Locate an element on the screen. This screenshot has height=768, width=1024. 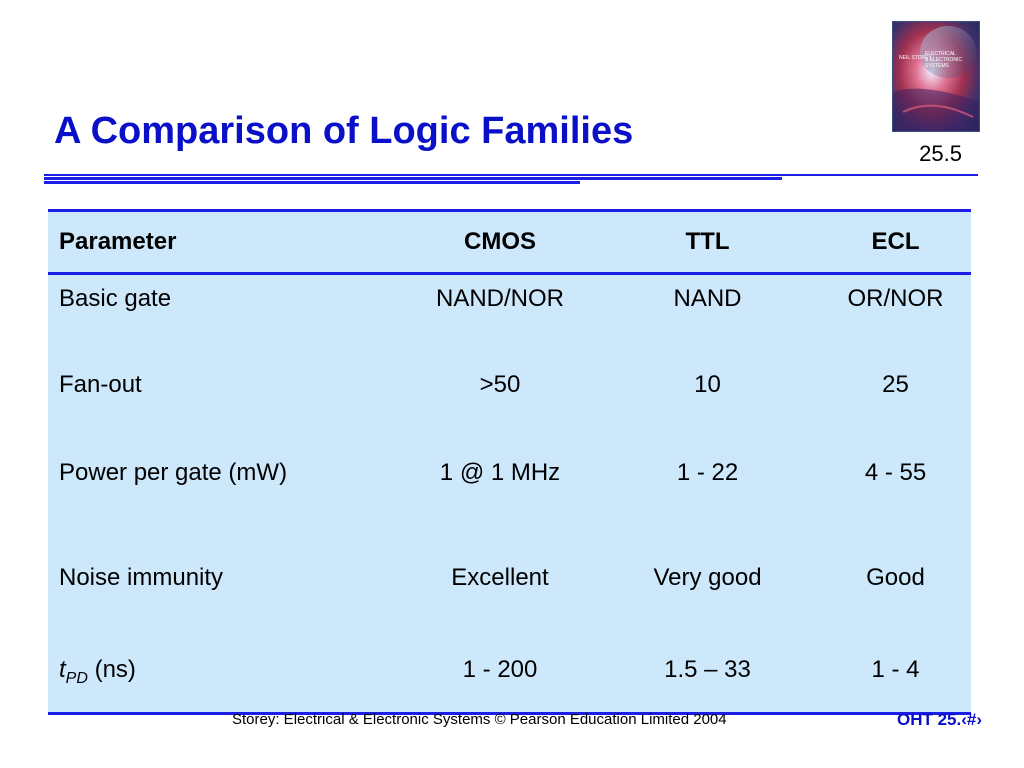
cover-title-3: SYSTEMS is located at coordinates (937, 66).